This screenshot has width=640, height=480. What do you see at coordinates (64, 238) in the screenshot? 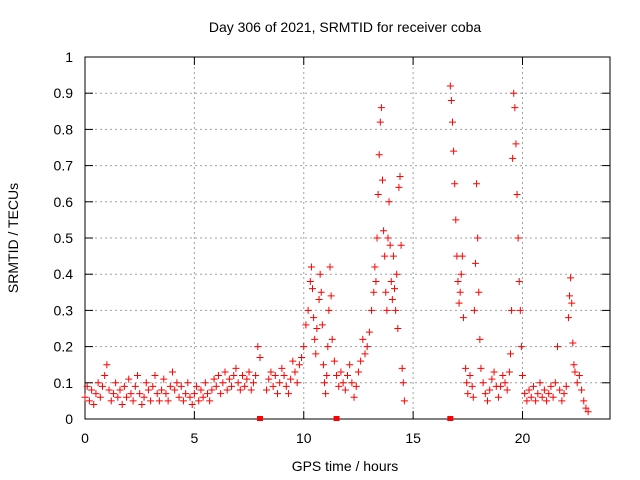
I see `y-tick-label: 0.5` at bounding box center [64, 238].